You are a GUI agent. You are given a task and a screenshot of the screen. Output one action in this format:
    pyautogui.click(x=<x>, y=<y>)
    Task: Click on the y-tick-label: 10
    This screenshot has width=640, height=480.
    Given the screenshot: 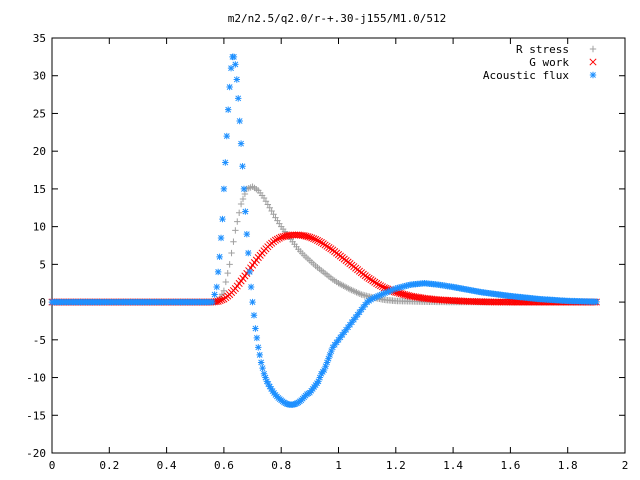 What is the action you would take?
    pyautogui.click(x=39, y=227)
    